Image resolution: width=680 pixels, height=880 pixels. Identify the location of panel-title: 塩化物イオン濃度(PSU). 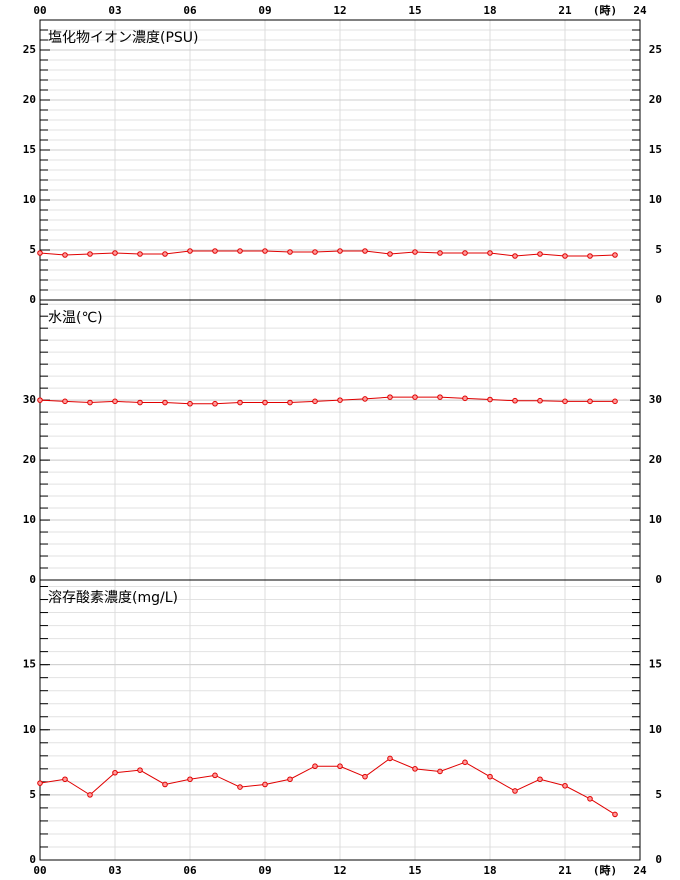
(123, 38).